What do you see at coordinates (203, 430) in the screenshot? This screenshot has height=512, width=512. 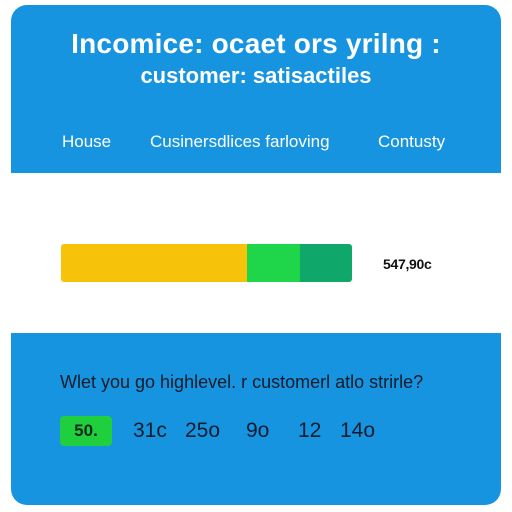 I see `rating-option: 25o` at bounding box center [203, 430].